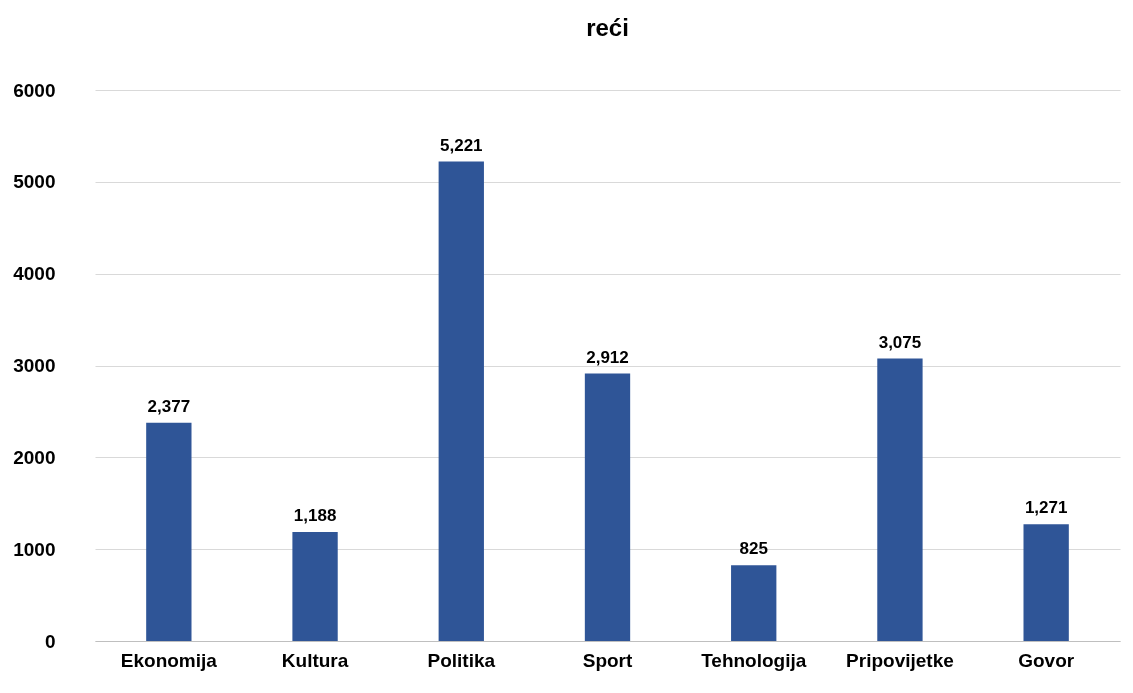 This screenshot has height=693, width=1133. I want to click on data-label: 2,377, so click(169, 406).